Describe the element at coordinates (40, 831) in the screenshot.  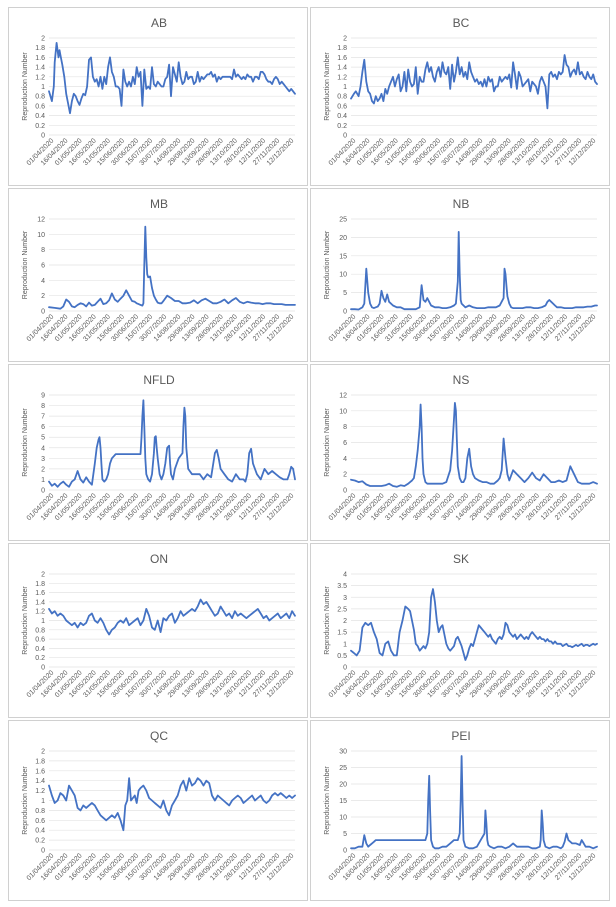
I see `y-tick-label: 0.4` at that location.